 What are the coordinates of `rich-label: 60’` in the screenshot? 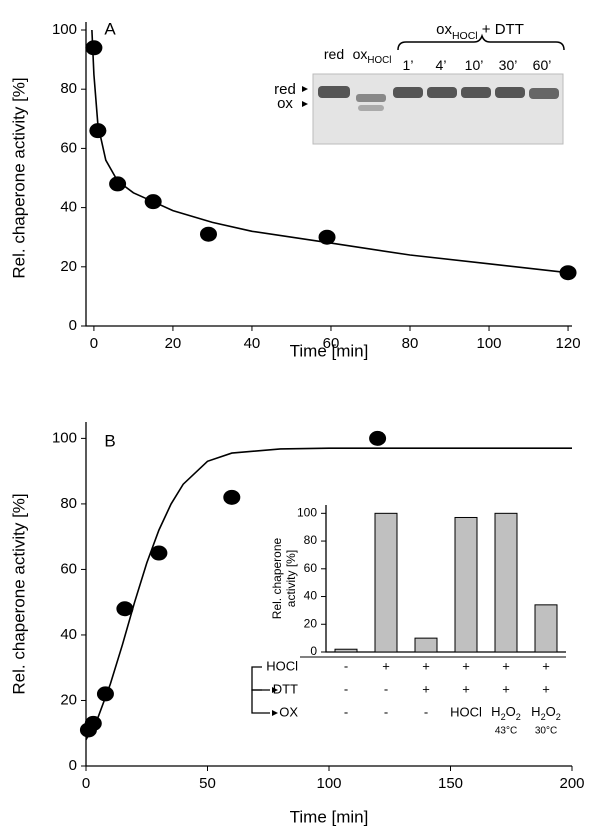 It's located at (542, 65).